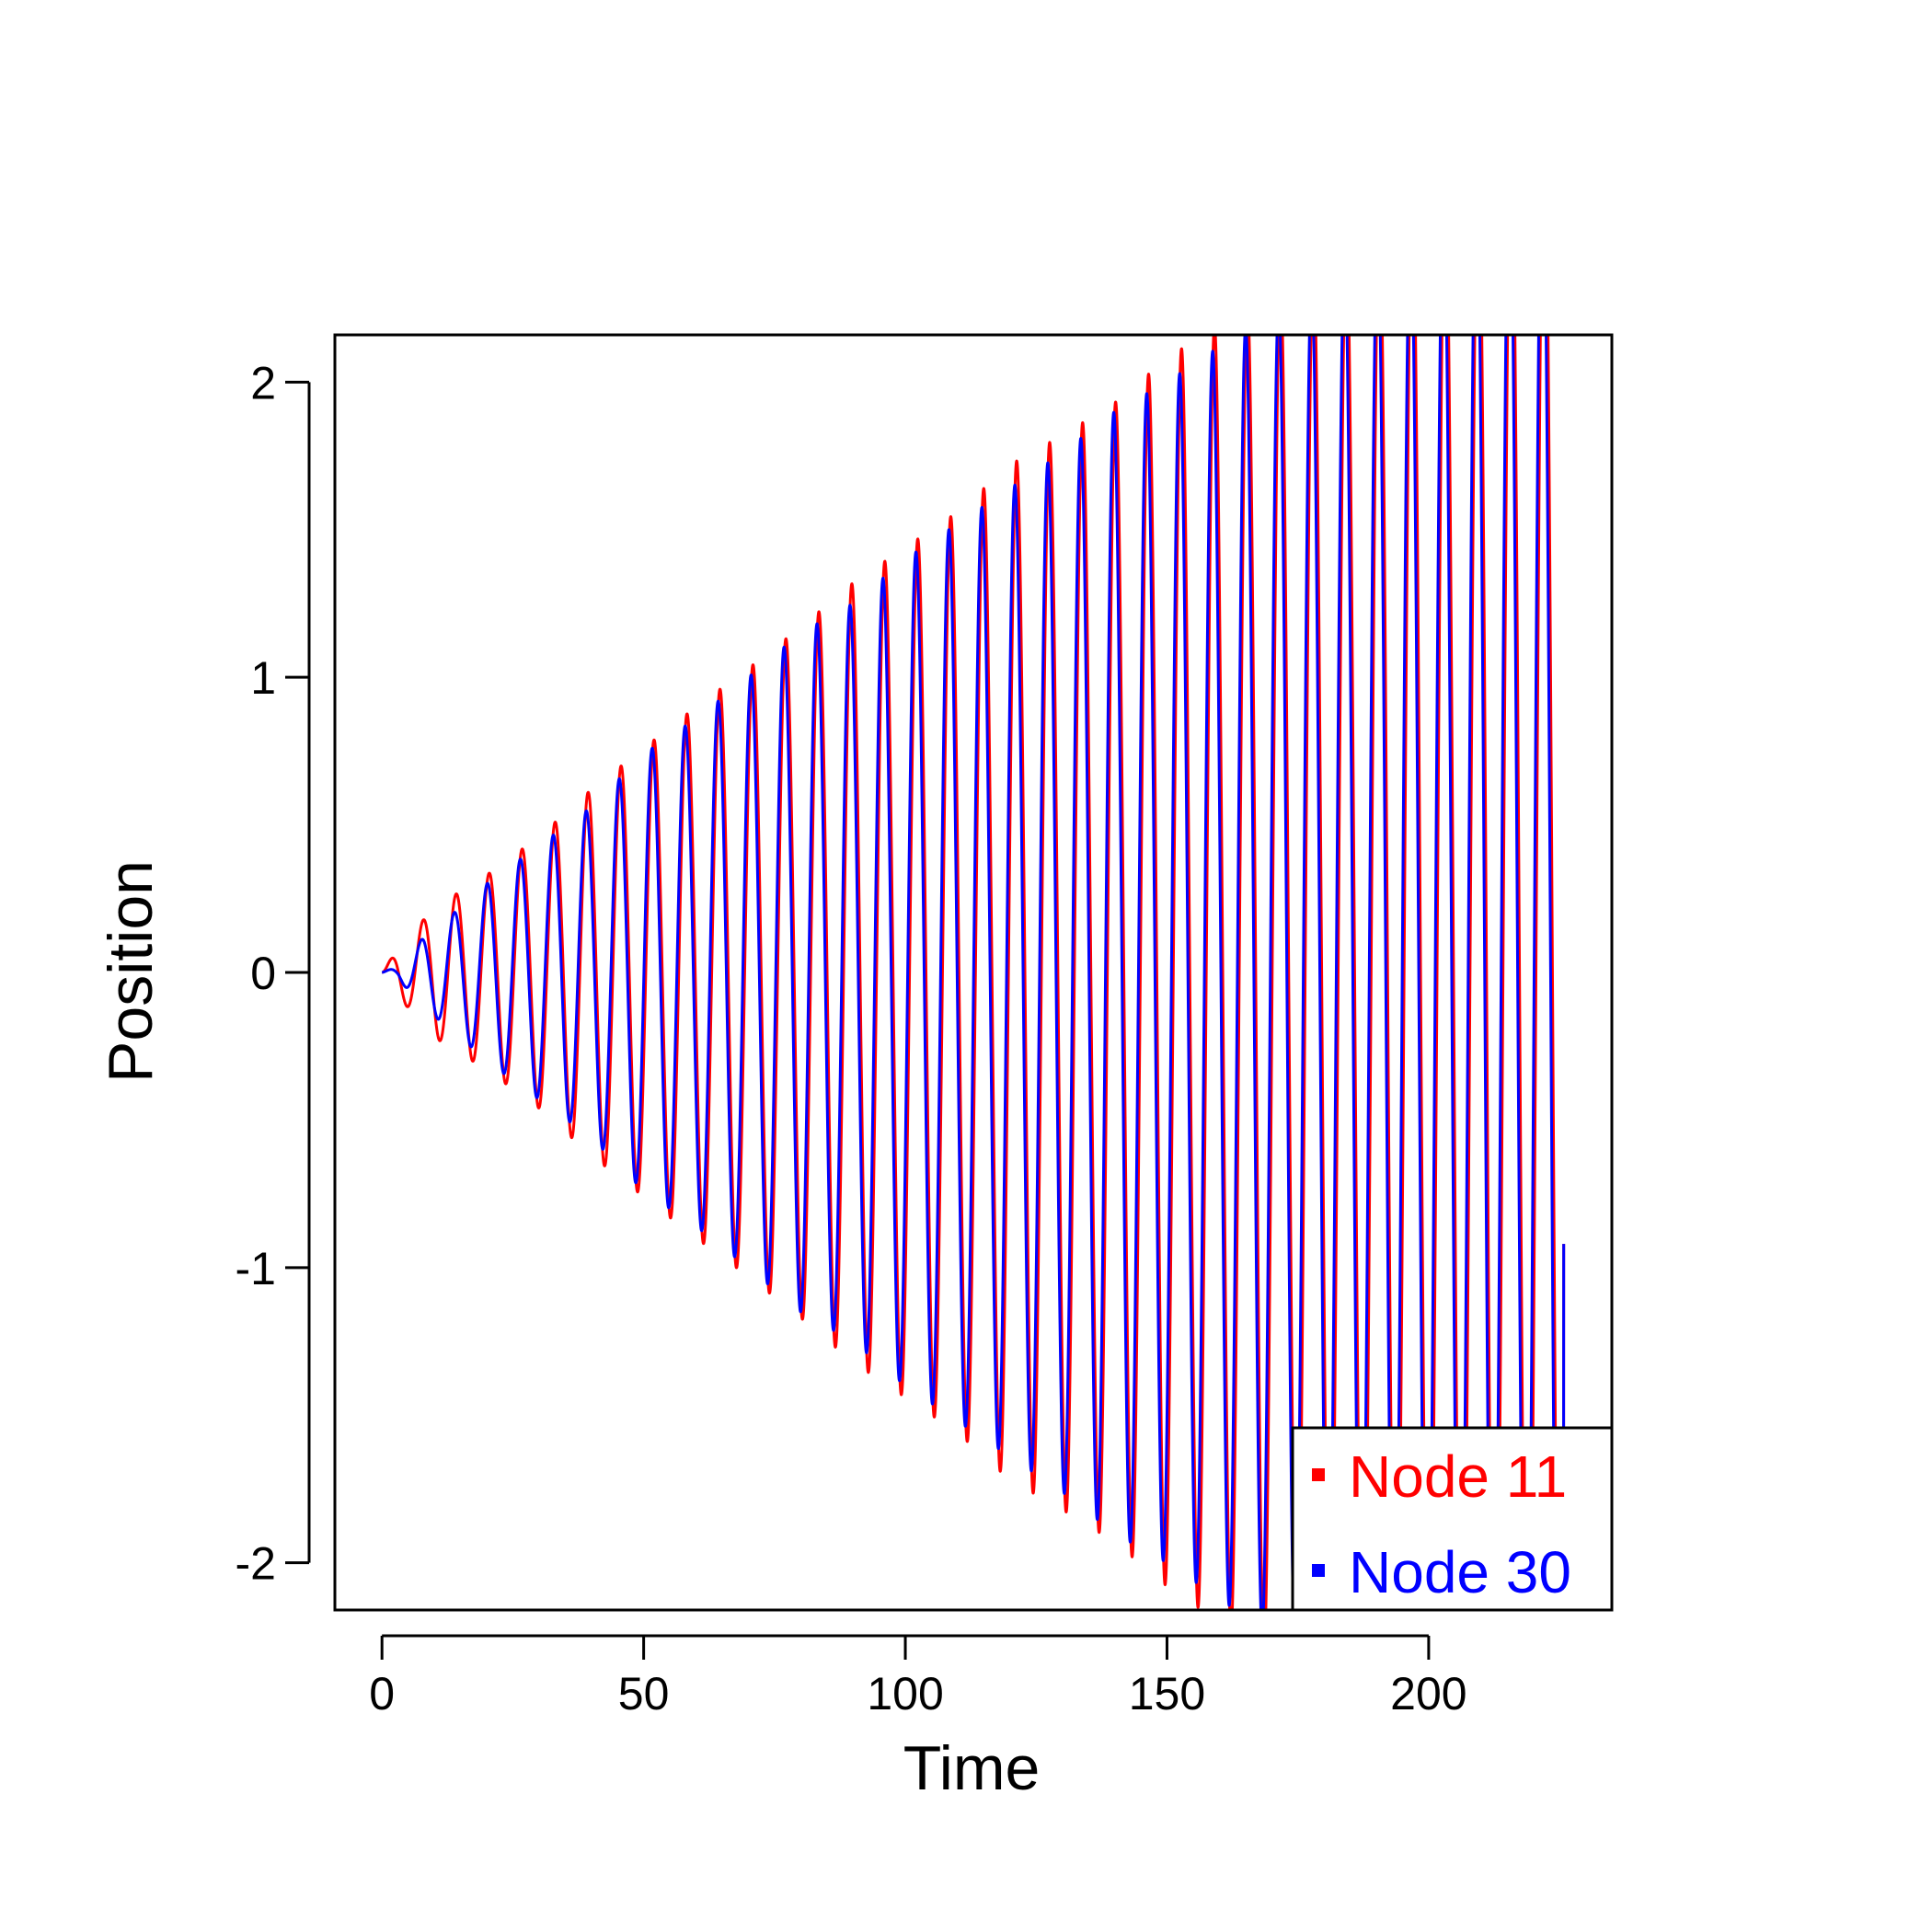 The height and width of the screenshot is (1932, 1932). Describe the element at coordinates (256, 1564) in the screenshot. I see `y-tick-label: -2` at that location.